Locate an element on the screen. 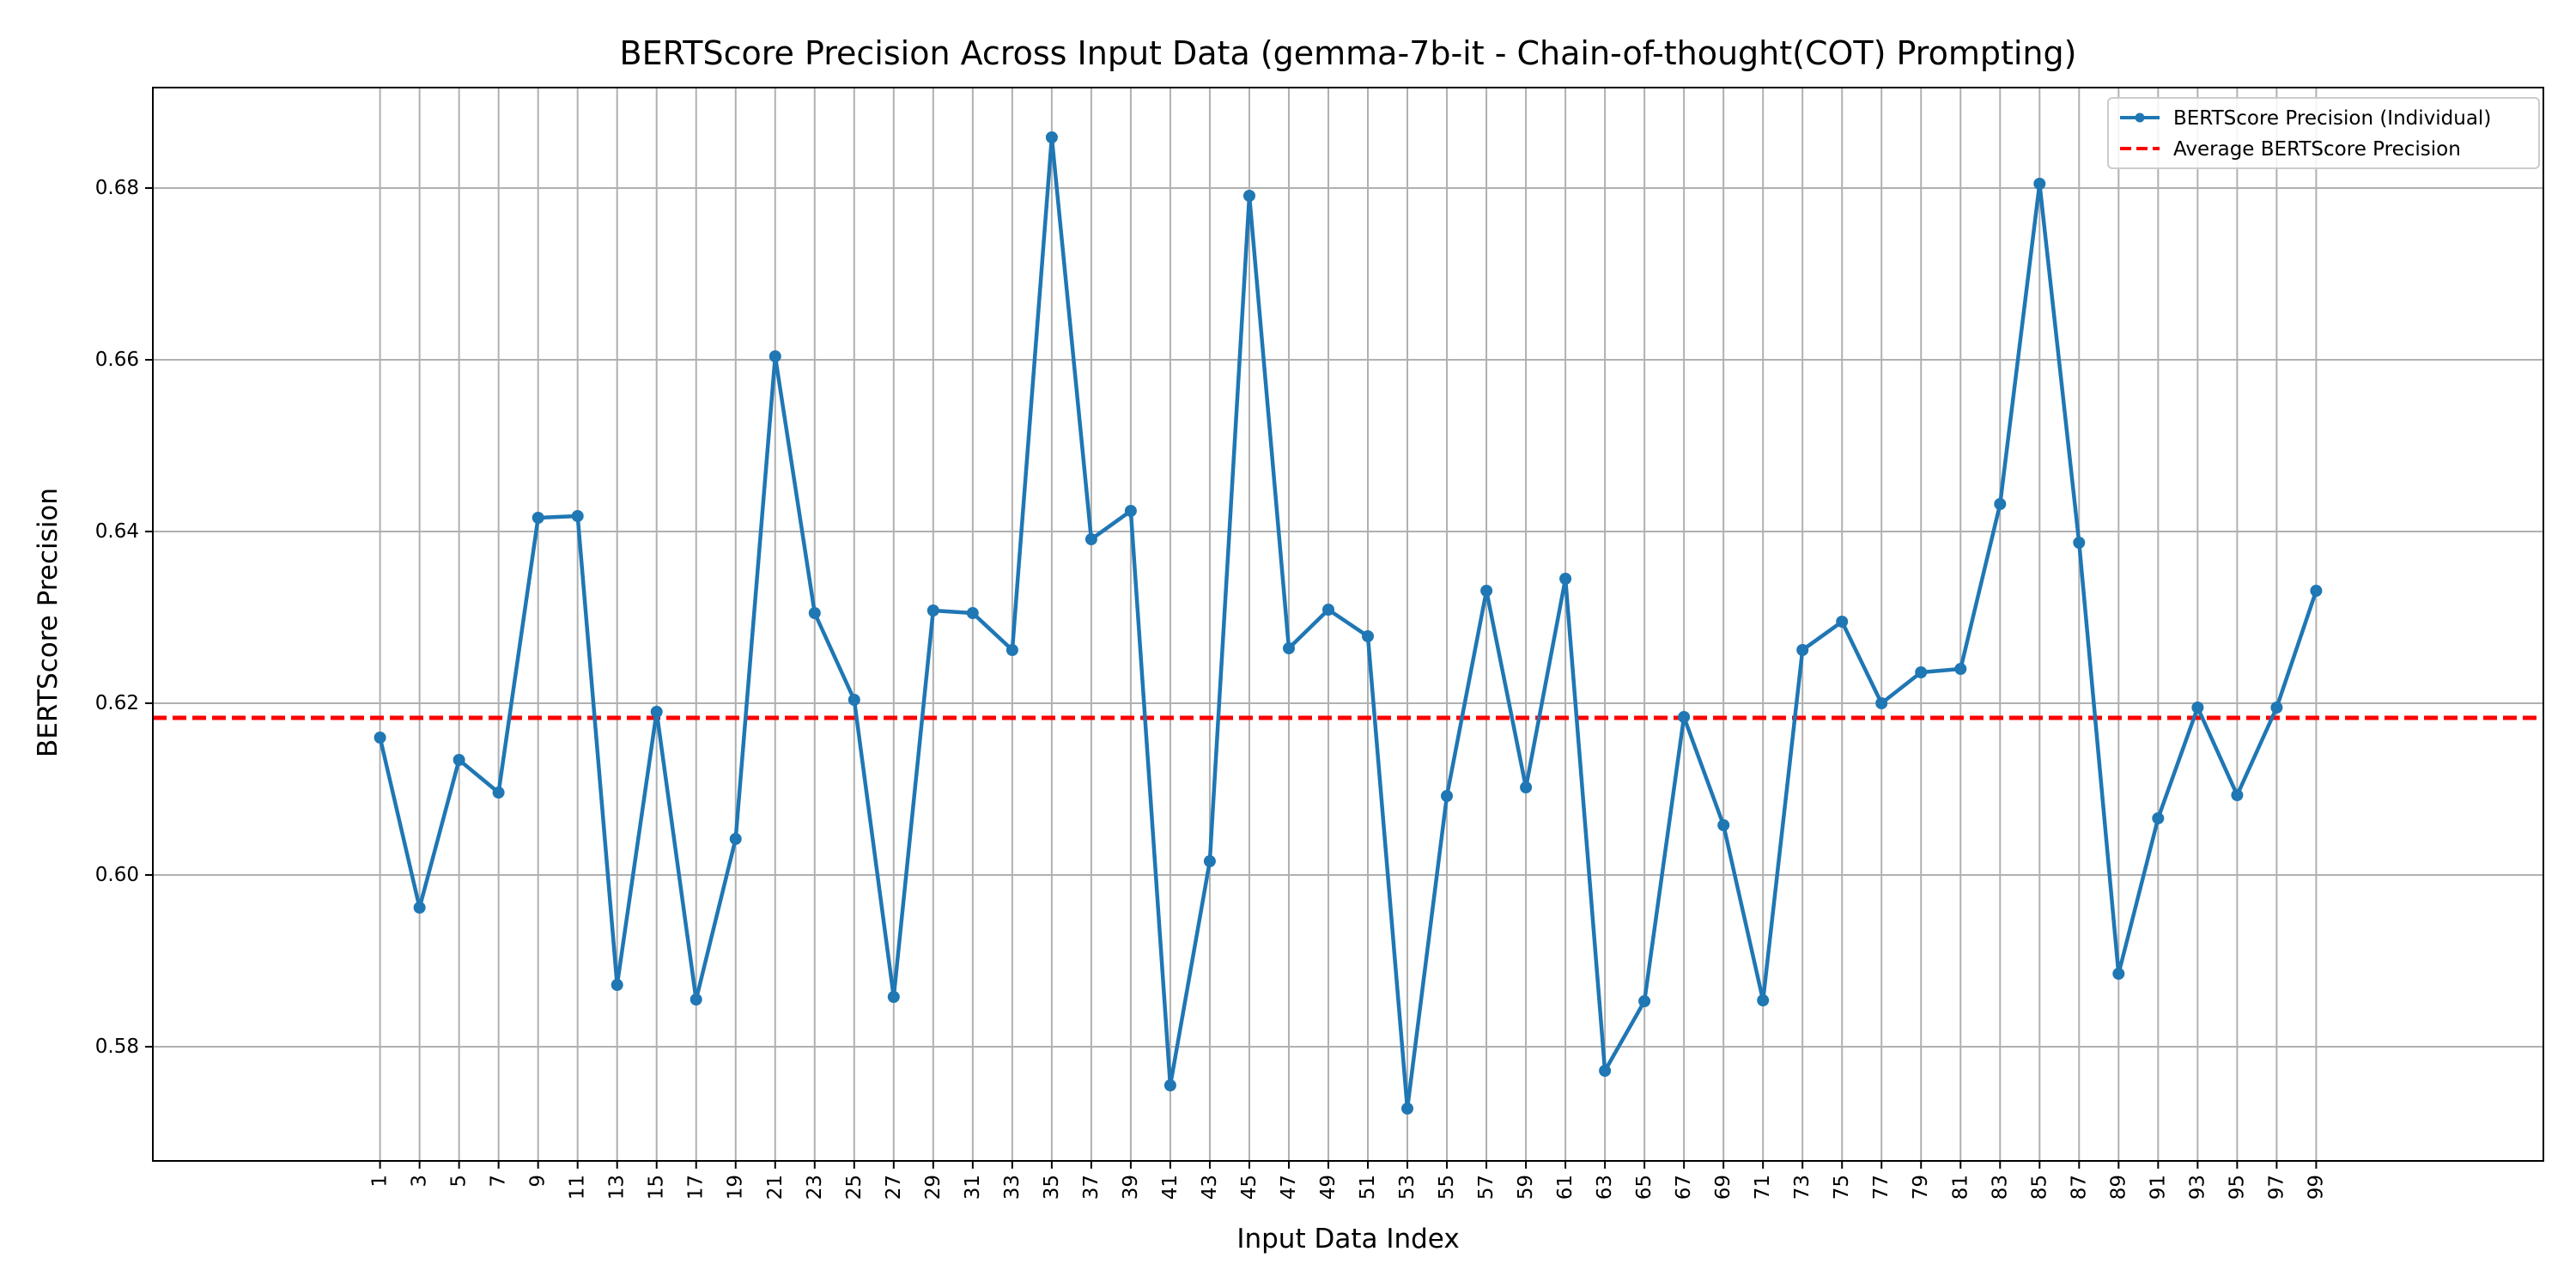  x-tick-label: 77 is located at coordinates (1881, 1188).